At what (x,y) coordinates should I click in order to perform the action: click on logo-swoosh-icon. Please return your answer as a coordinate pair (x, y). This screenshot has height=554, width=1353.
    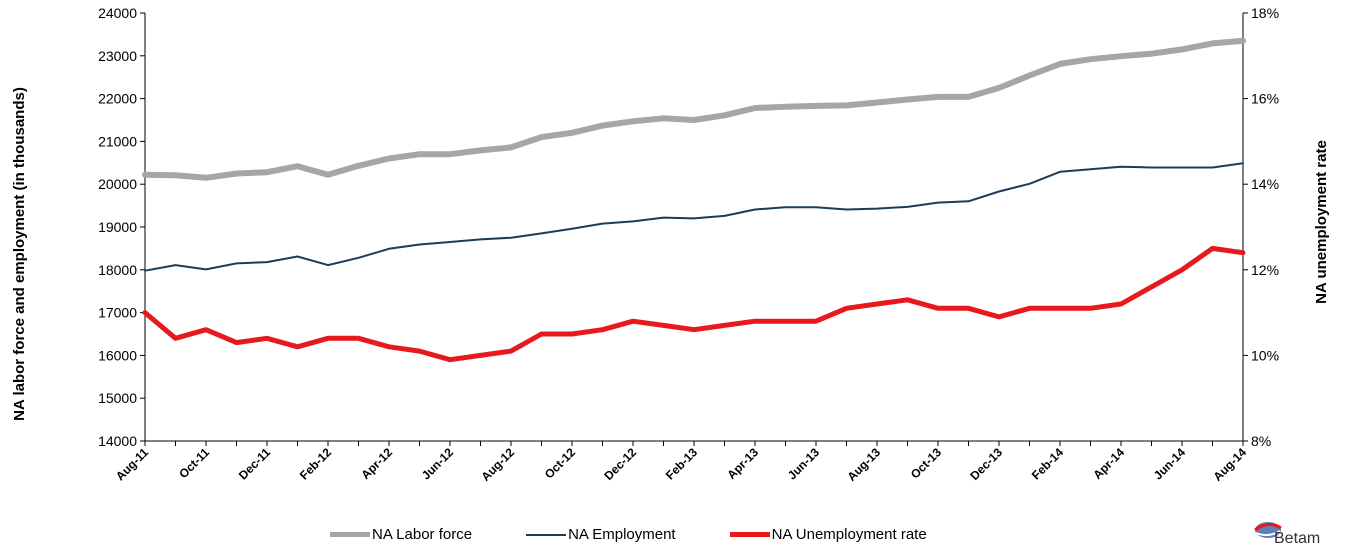
    Looking at the image, I should click on (1268, 530).